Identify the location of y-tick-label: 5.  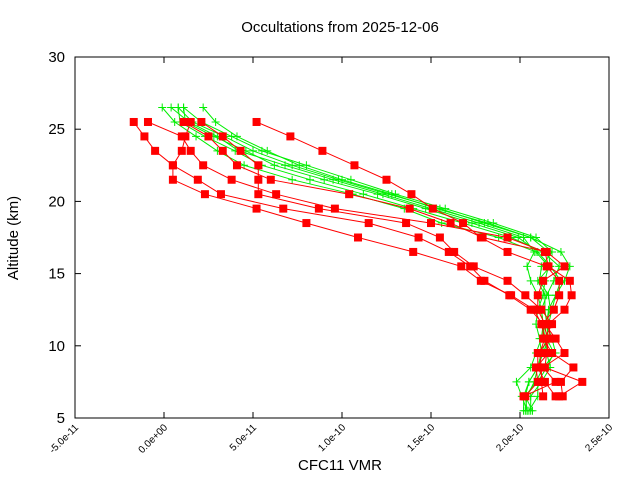
(61, 418).